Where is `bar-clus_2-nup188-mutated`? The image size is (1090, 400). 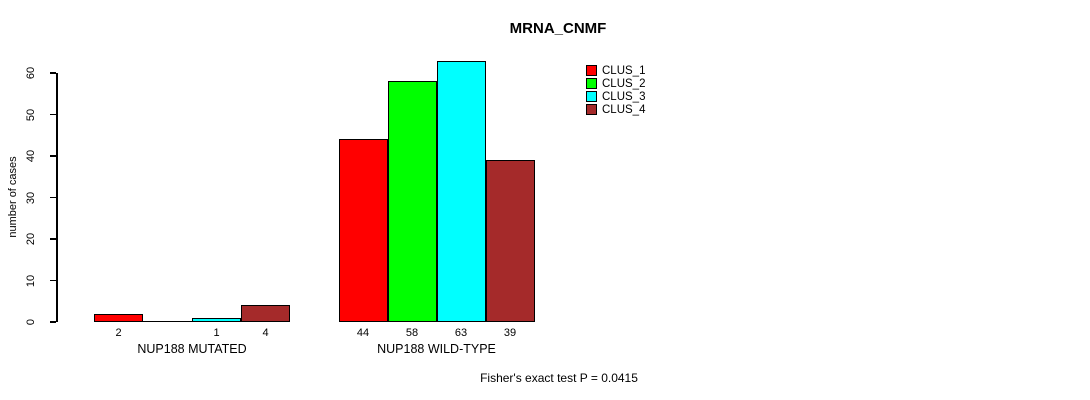
bar-clus_2-nup188-mutated is located at coordinates (167, 321).